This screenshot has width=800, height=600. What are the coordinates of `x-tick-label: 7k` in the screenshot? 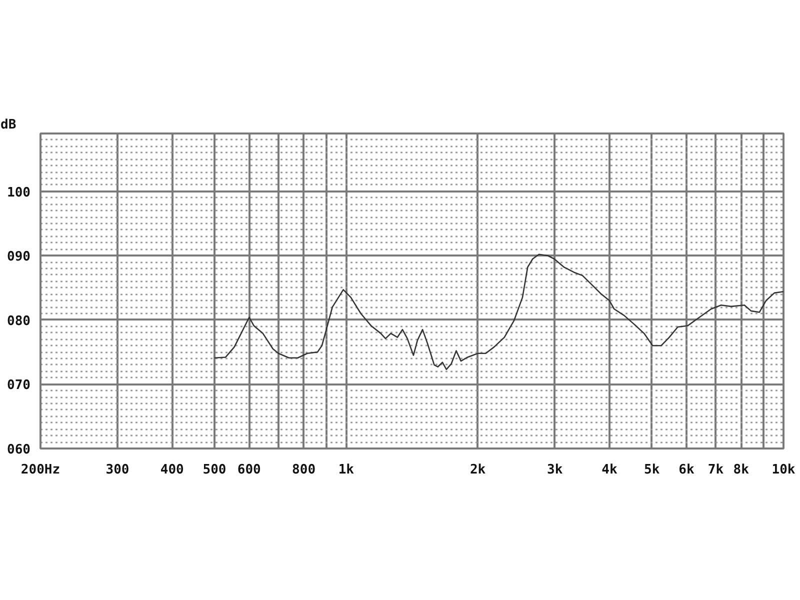 It's located at (716, 470).